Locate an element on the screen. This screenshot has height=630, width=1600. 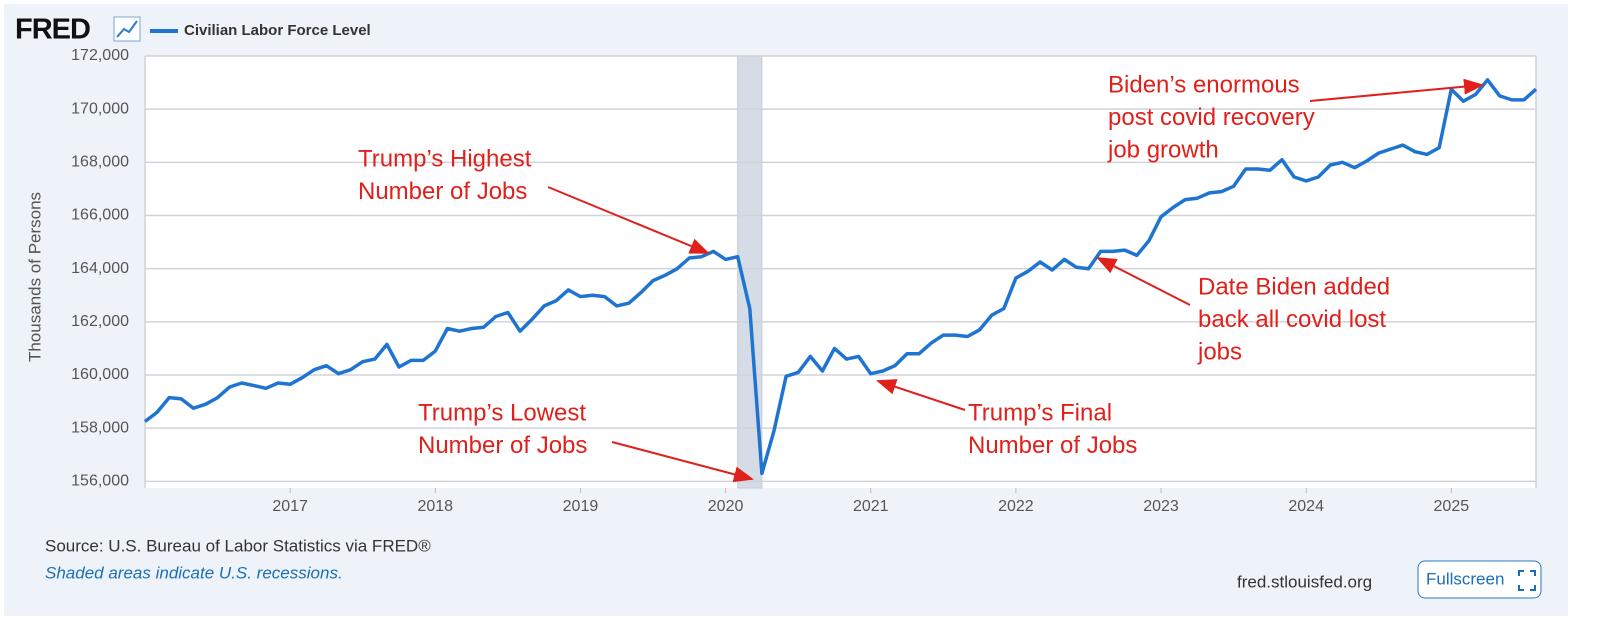
y-tick-label: 168,000 is located at coordinates (100, 162).